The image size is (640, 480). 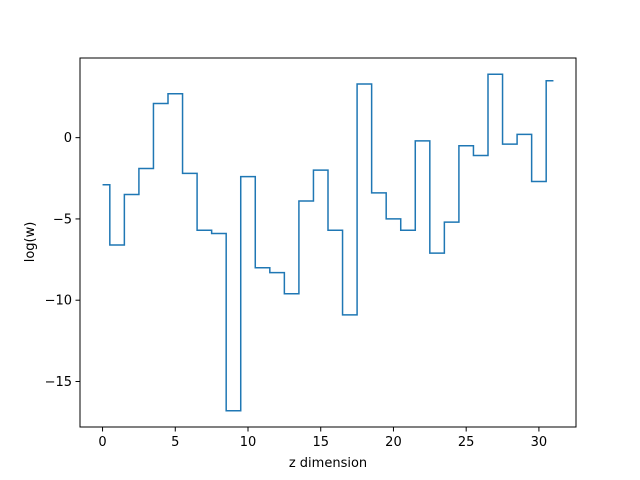 What do you see at coordinates (539, 442) in the screenshot?
I see `x-tick-label: 30` at bounding box center [539, 442].